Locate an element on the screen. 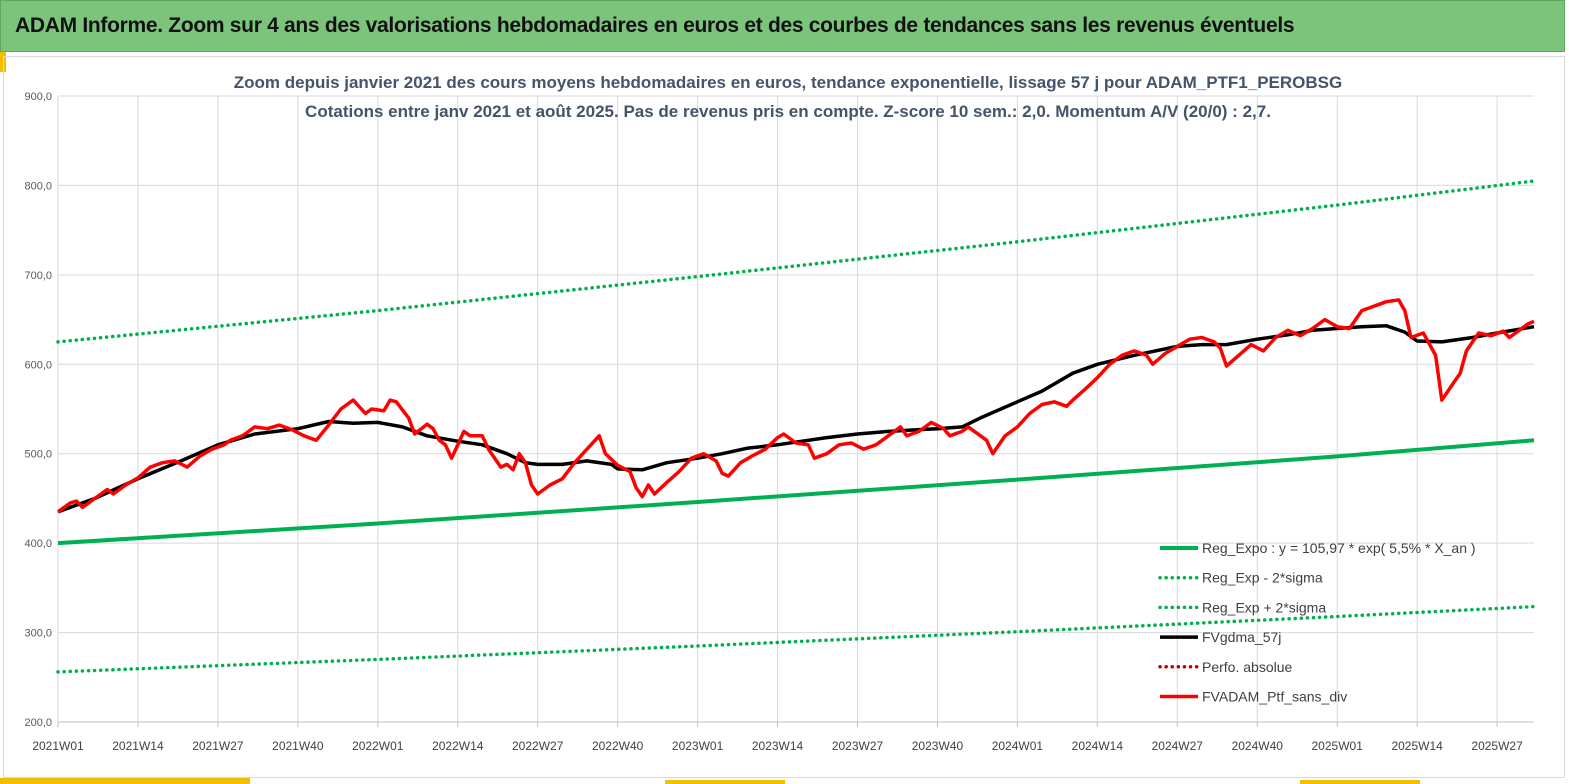 The height and width of the screenshot is (784, 1569). x-tick-label: 2022W27 is located at coordinates (538, 746).